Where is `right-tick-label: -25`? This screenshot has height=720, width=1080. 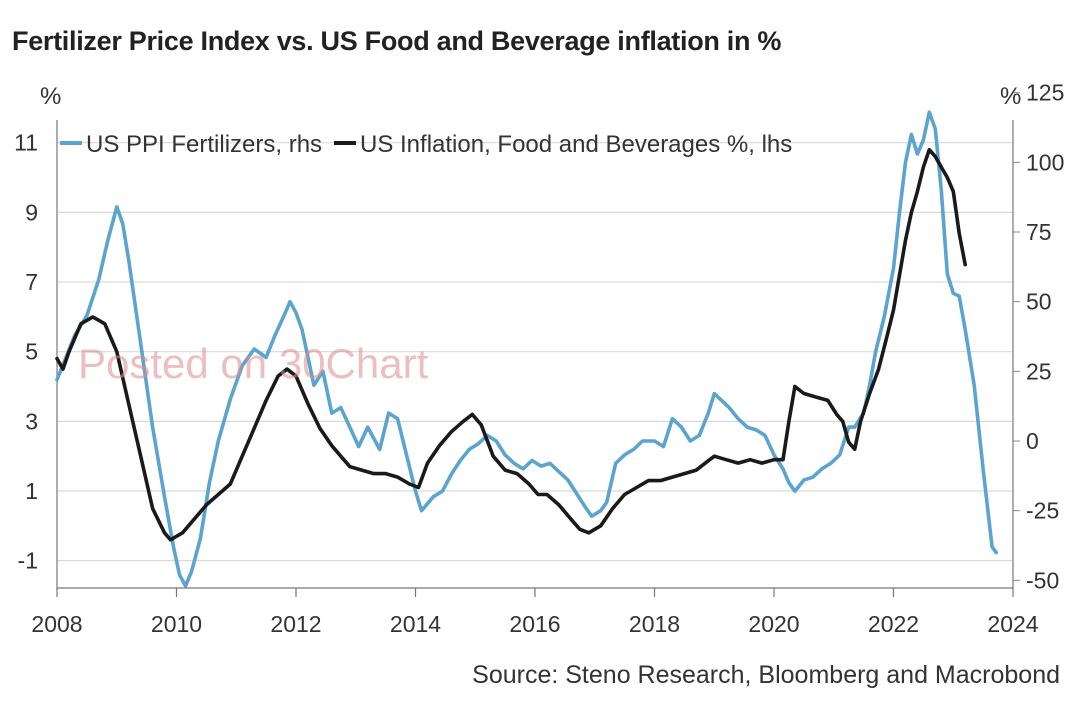 right-tick-label: -25 is located at coordinates (1042, 511).